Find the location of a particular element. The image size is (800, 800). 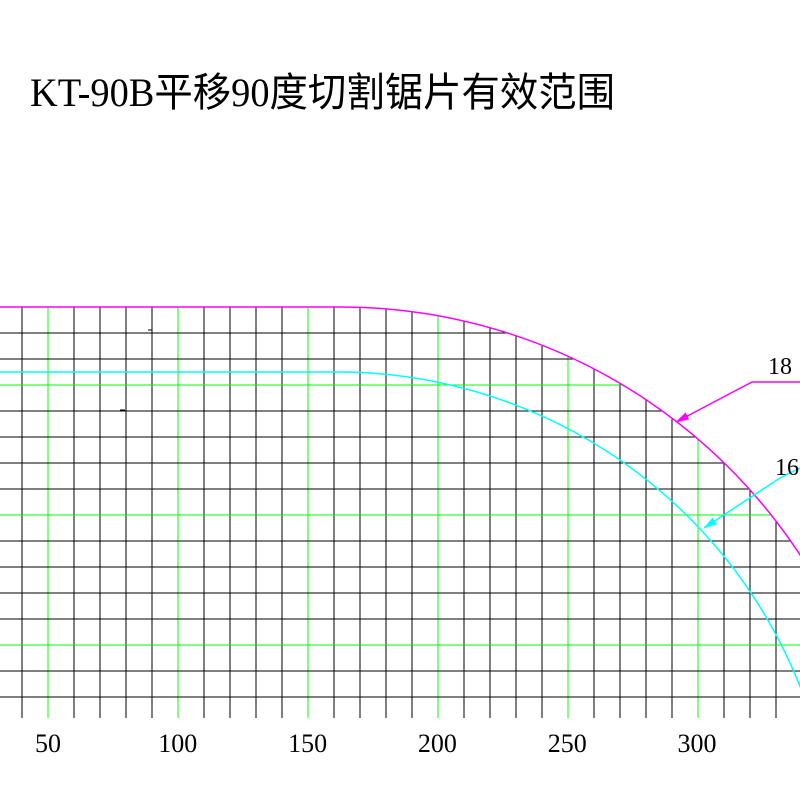

curve-label: 18 is located at coordinates (780, 367).